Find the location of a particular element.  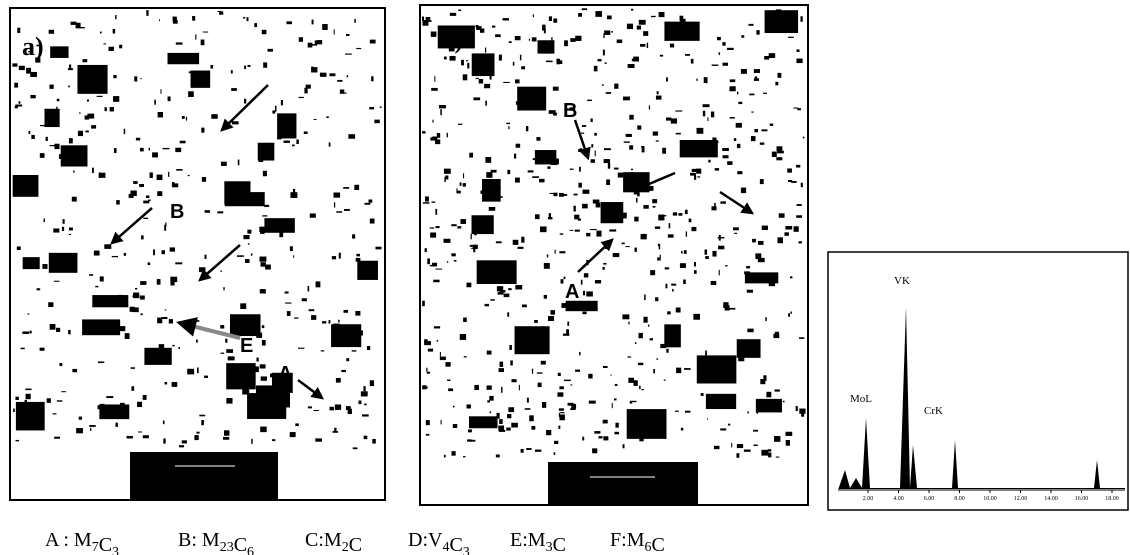

tick-label: 16.00 is located at coordinates (1082, 499).